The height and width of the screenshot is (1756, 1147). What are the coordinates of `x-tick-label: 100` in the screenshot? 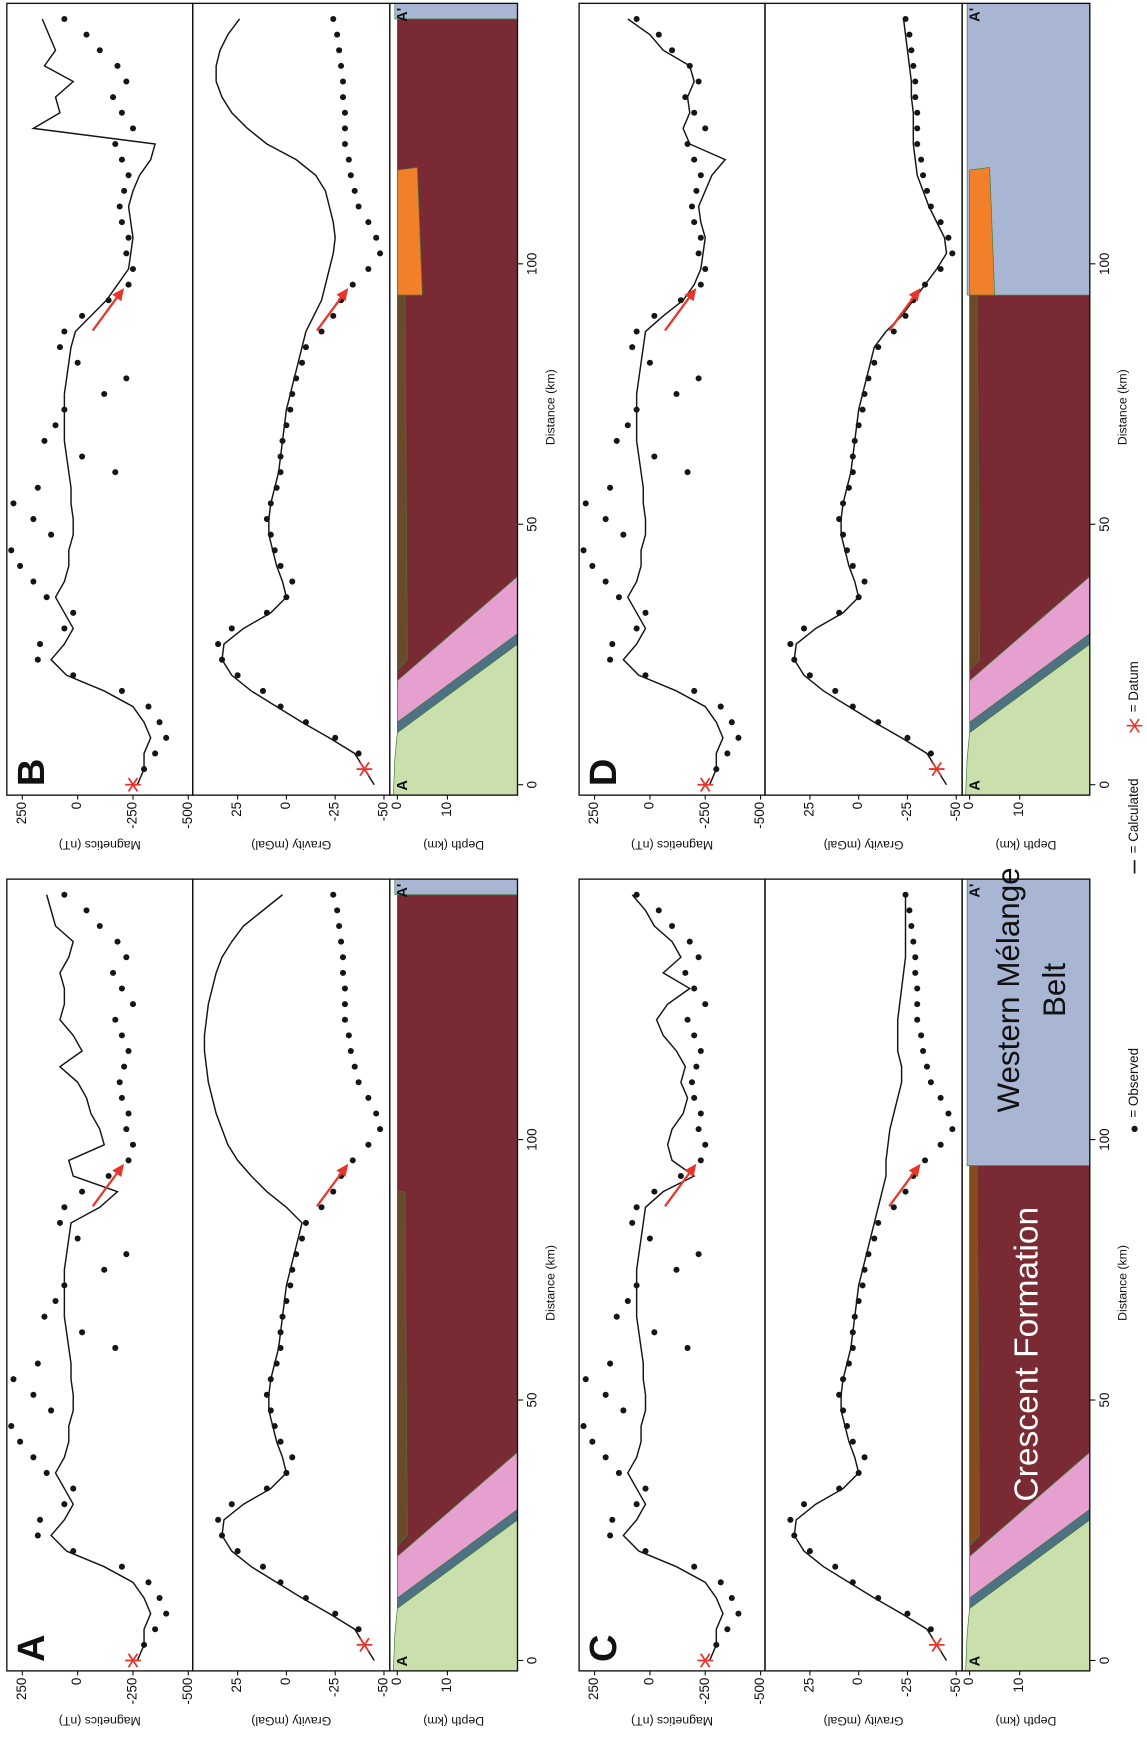 It's located at (1104, 1139).